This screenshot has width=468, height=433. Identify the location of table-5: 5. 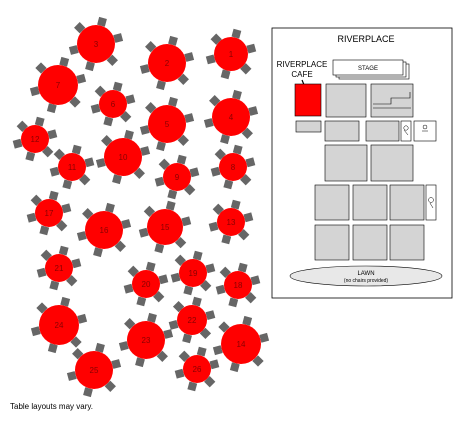
(167, 124).